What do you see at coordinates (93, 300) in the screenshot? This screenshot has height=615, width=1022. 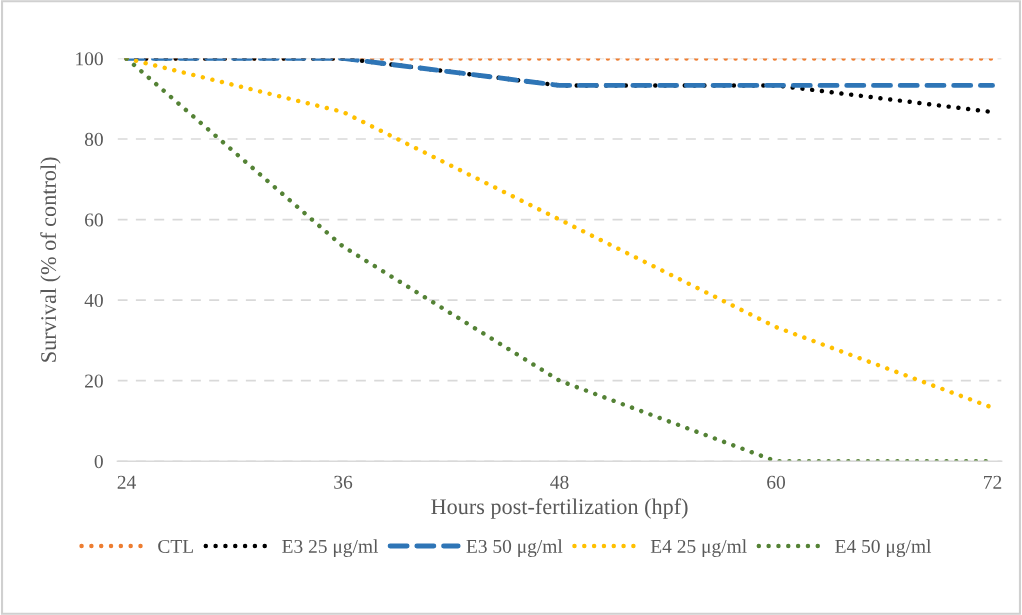 I see `y-tick-label: 40` at bounding box center [93, 300].